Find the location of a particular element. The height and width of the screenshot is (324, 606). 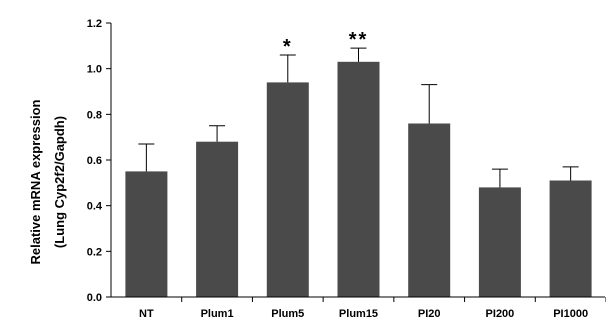

error-bar-plum1 is located at coordinates (217, 133).